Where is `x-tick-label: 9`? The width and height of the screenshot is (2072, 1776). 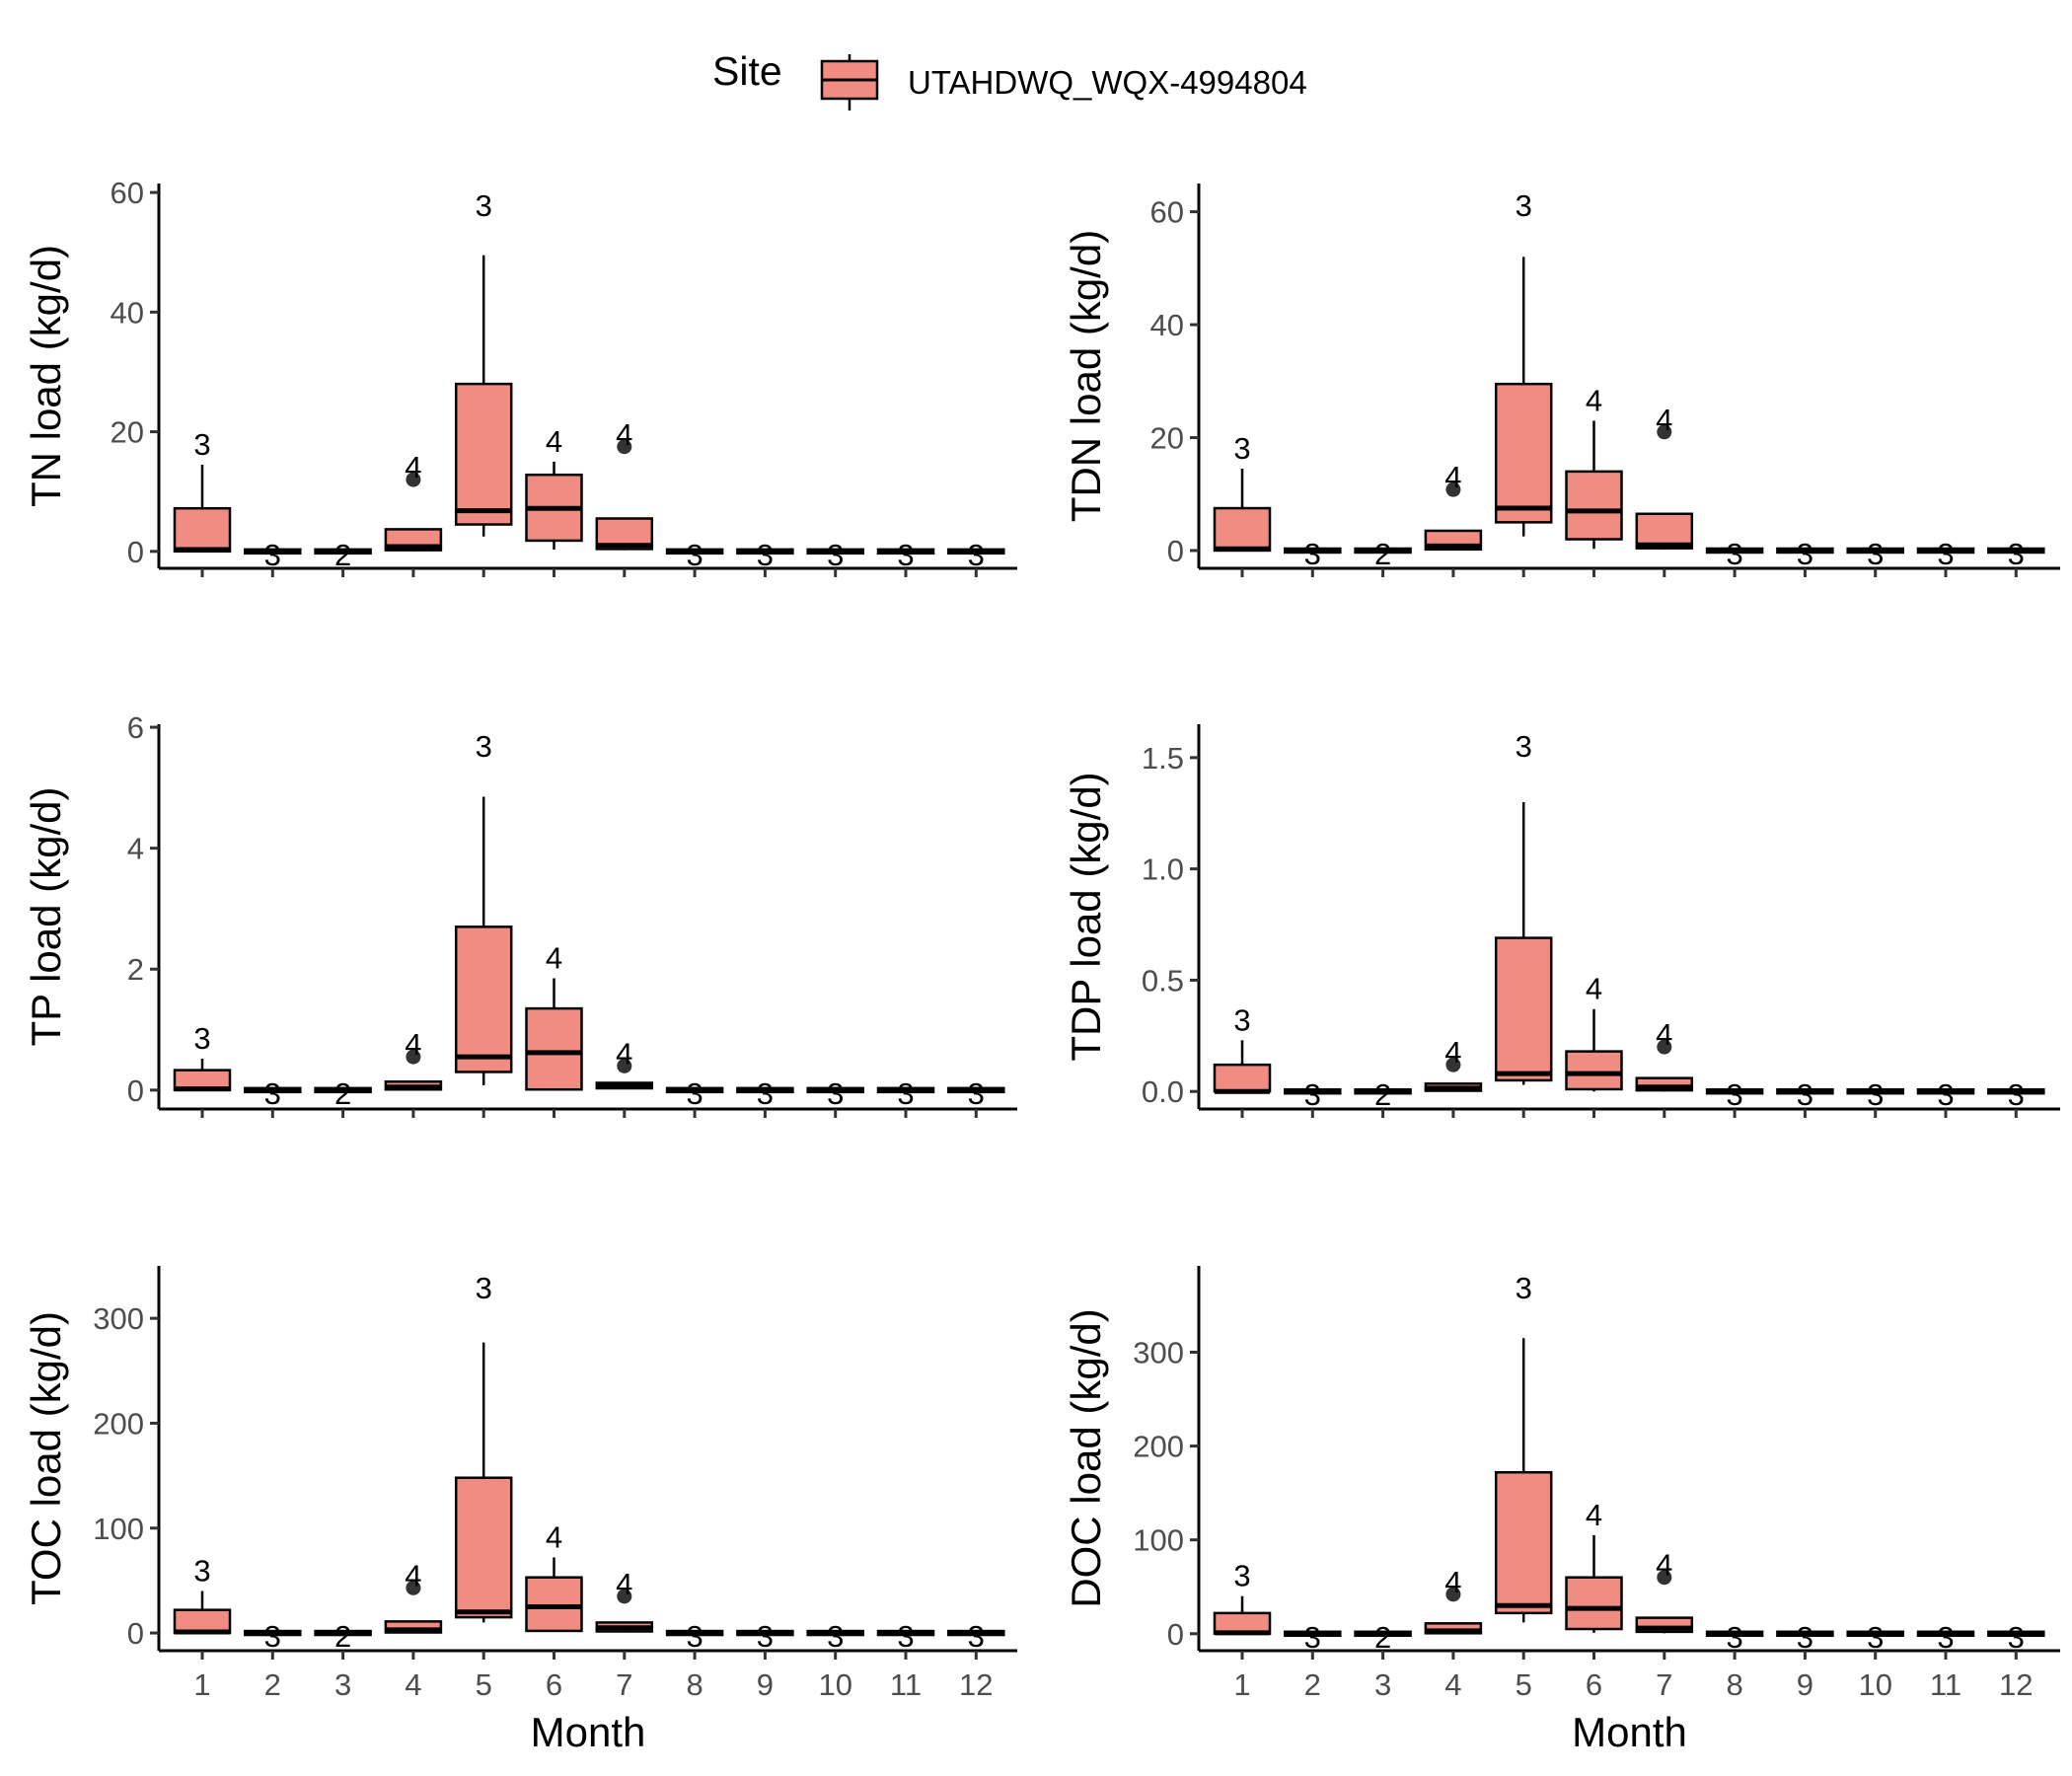 x-tick-label: 9 is located at coordinates (1805, 1684).